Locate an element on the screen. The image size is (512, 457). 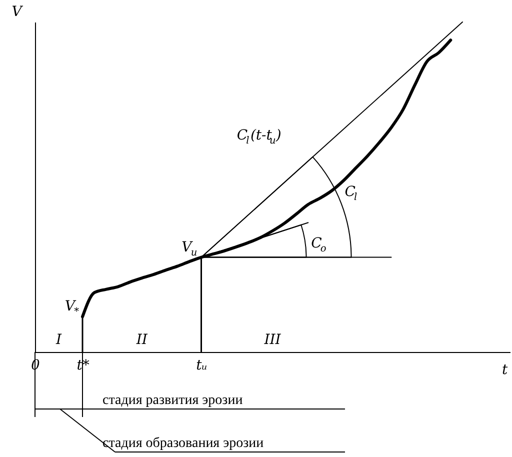
annotation: I is located at coordinates (58, 340).